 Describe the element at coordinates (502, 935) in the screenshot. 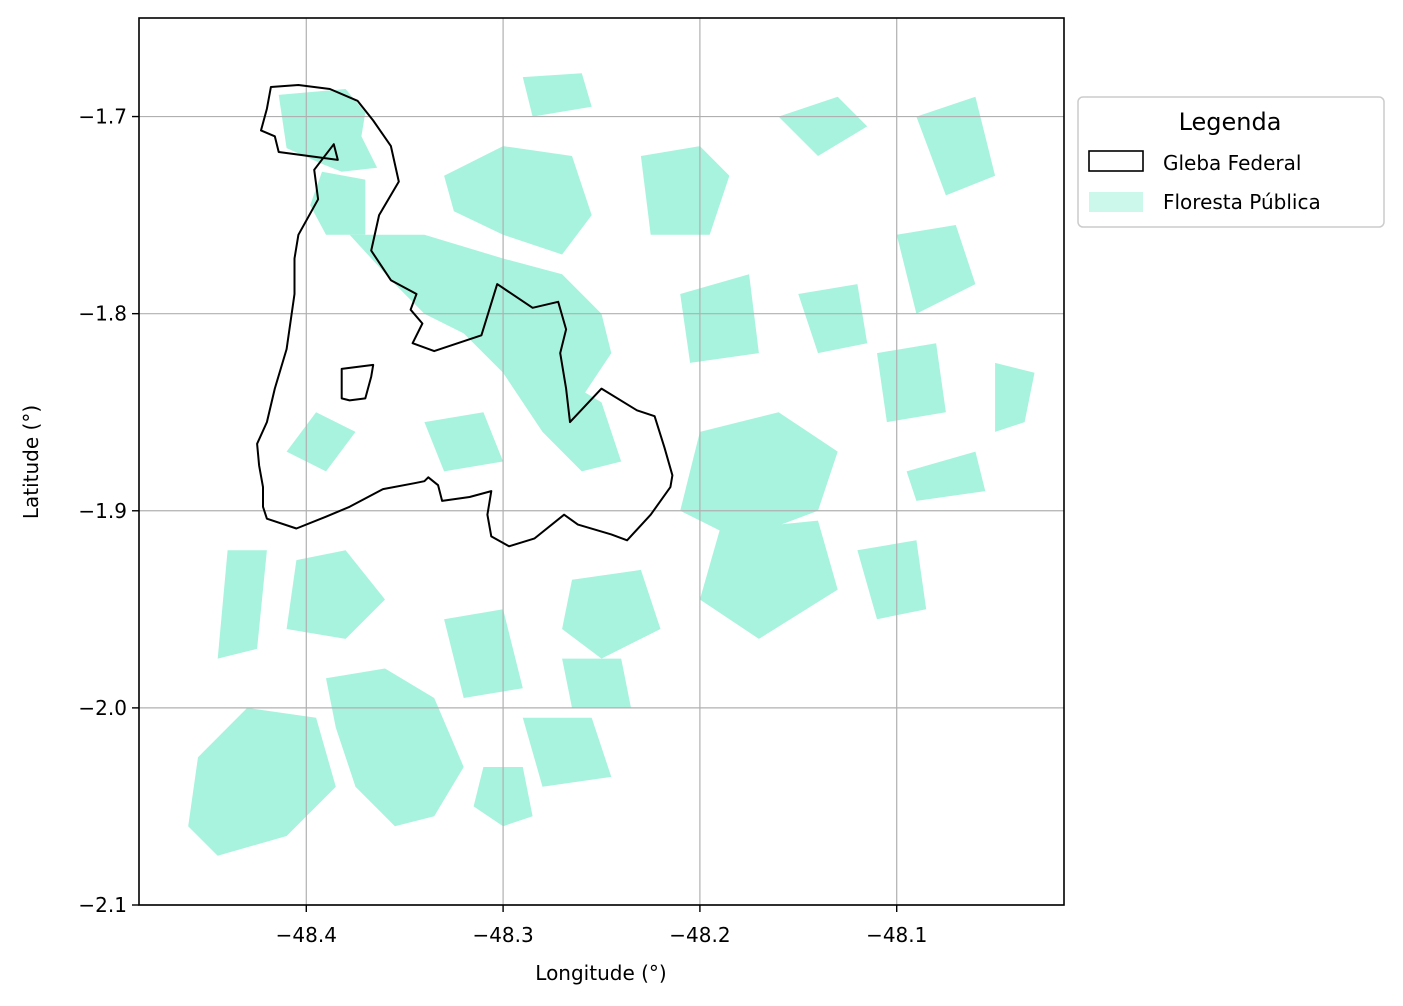

I see `x-tick-label-1: −48.3` at that location.